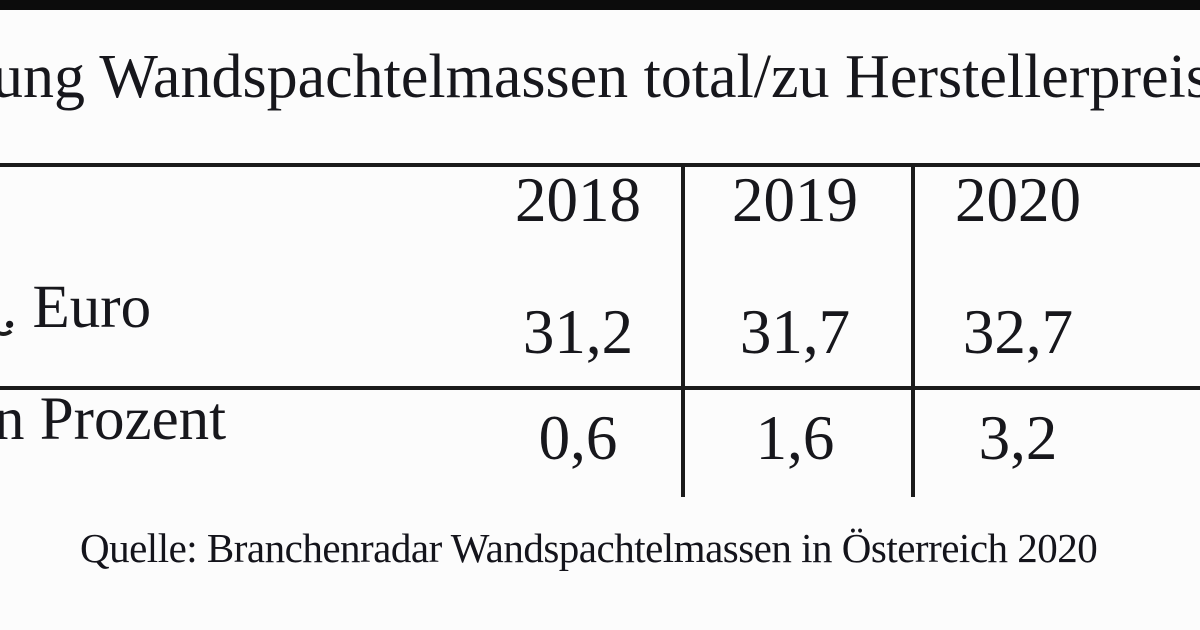  Describe the element at coordinates (795, 332) in the screenshot. I see `value-euro-2019: 31,7` at that location.